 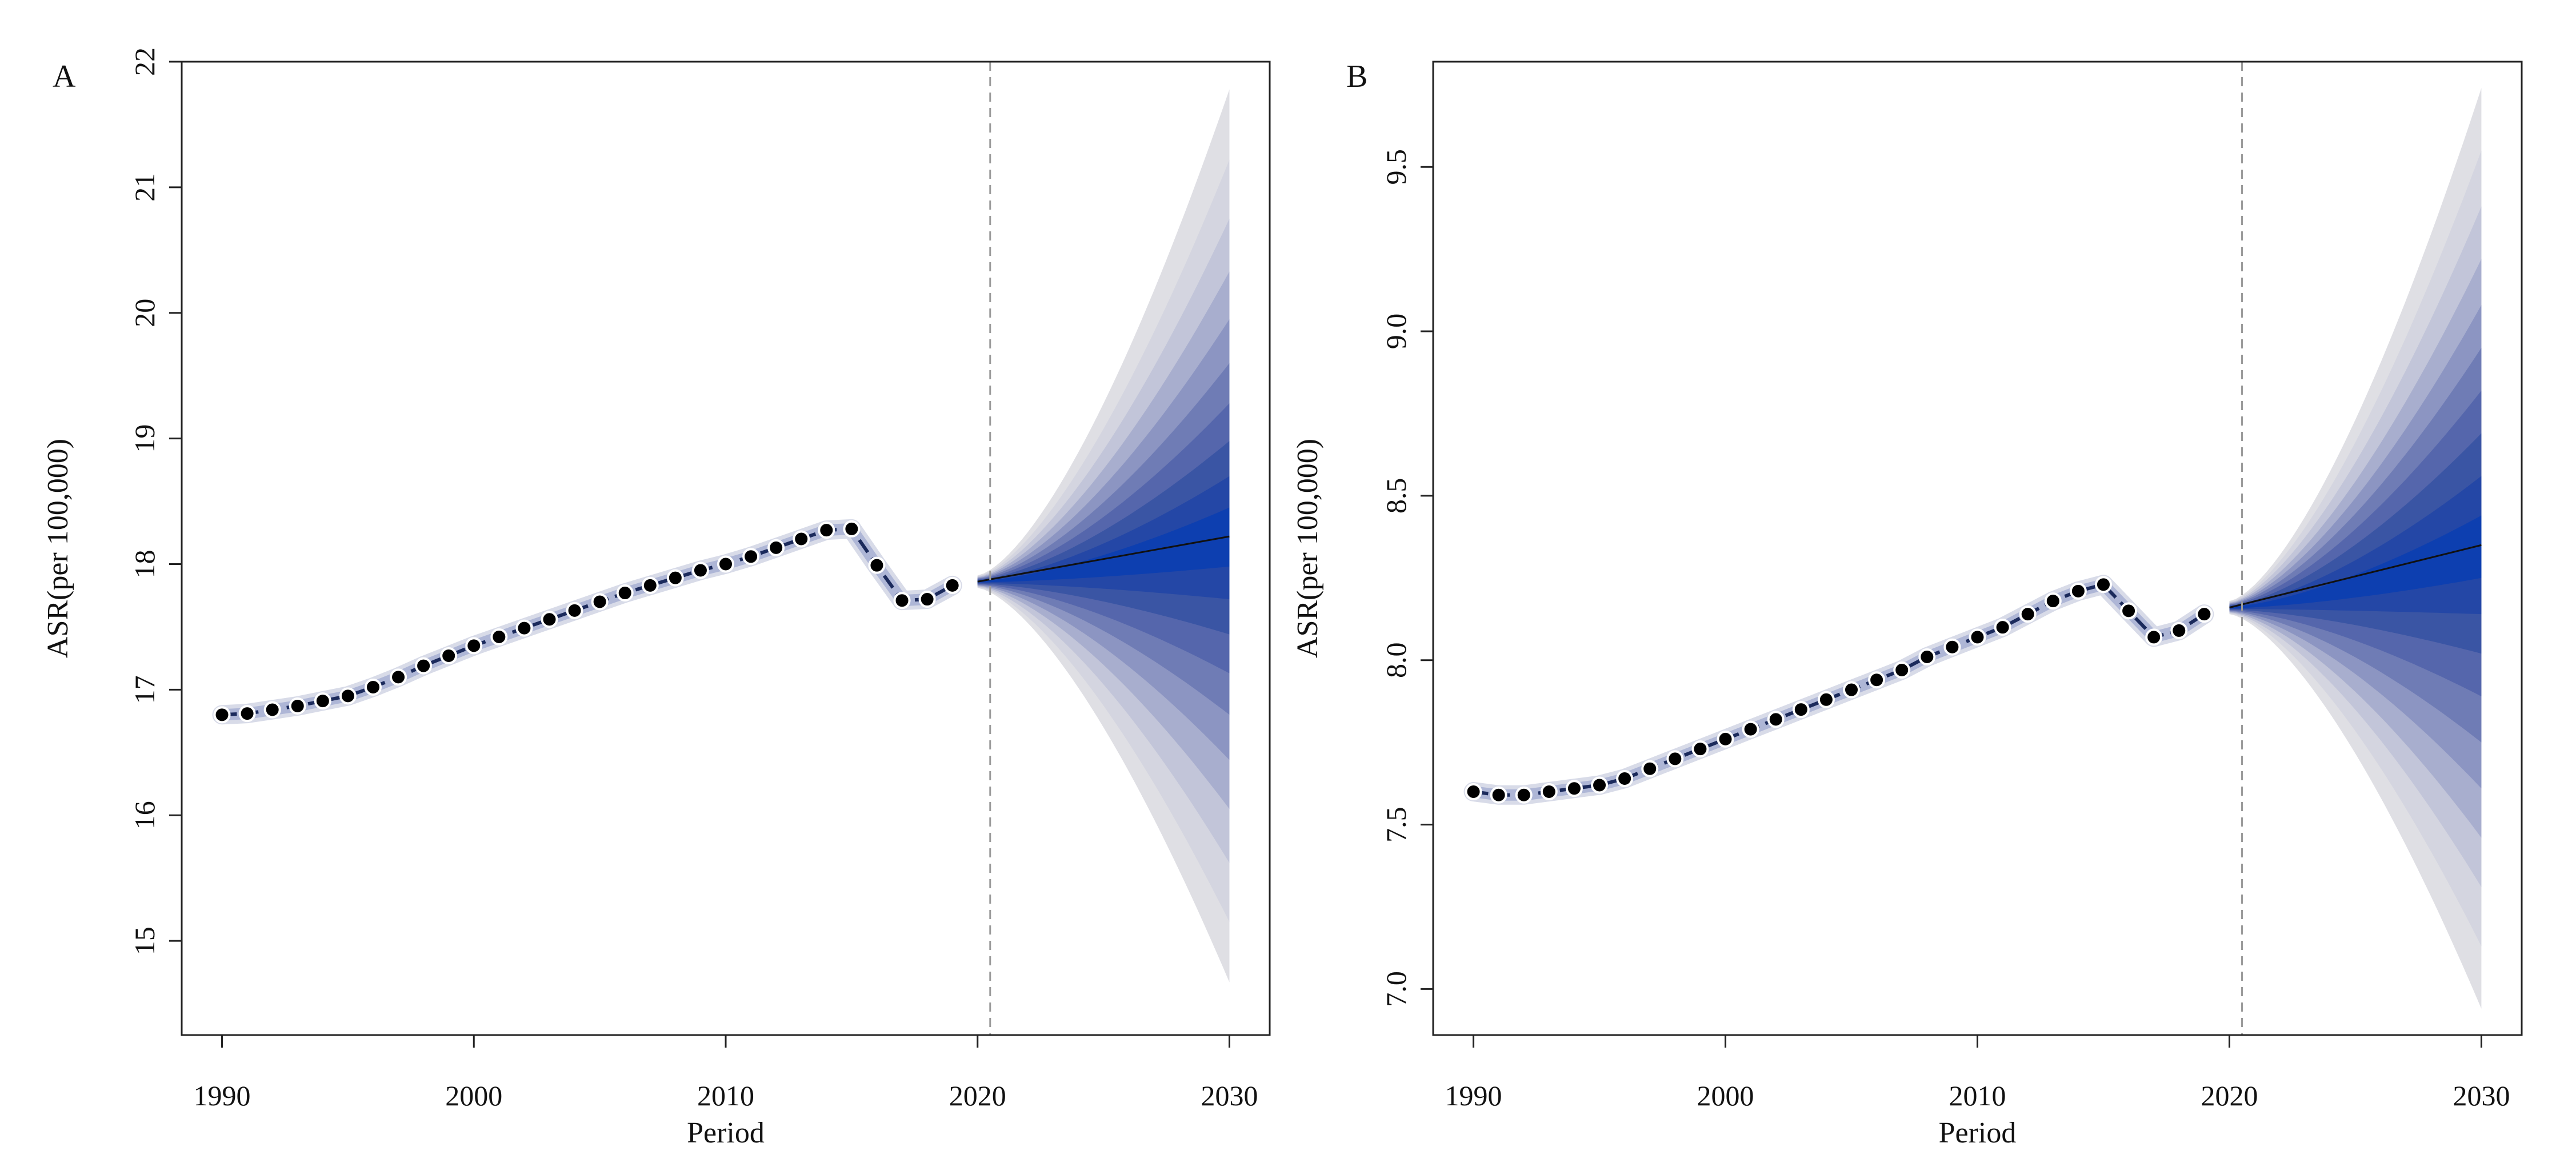 I want to click on y-tick-label: 7.0, so click(x=1396, y=989).